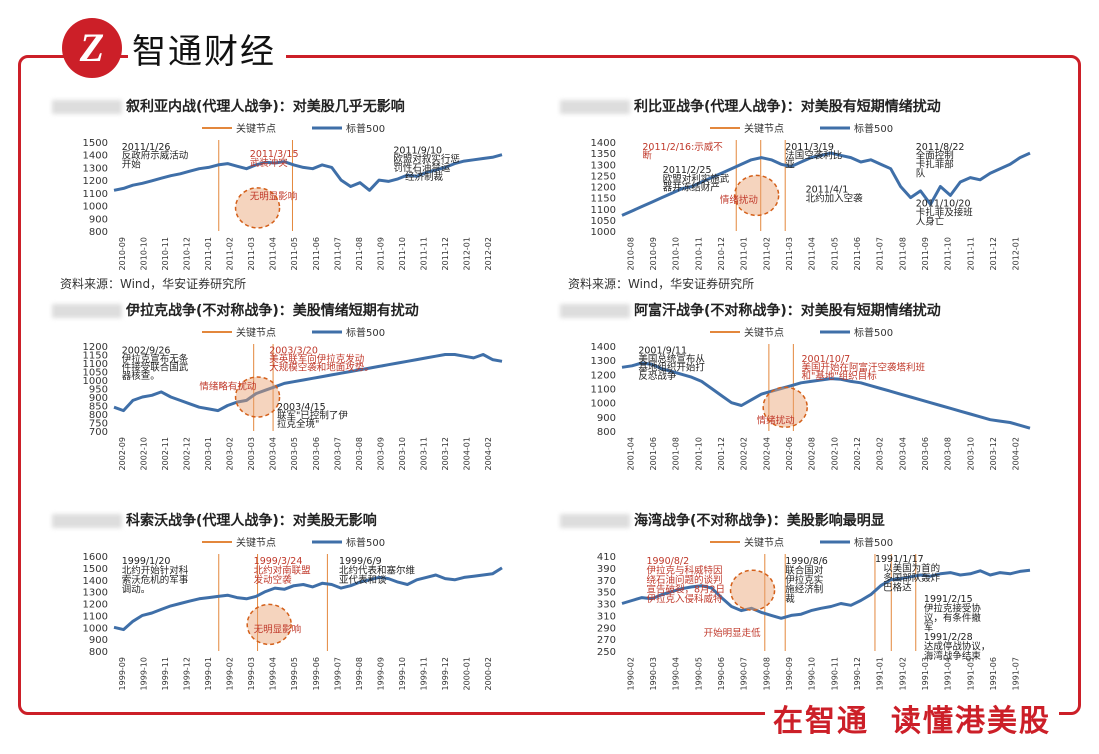  What do you see at coordinates (776, 420) in the screenshot?
I see `annotation-text: 情绪扰动` at bounding box center [776, 420].